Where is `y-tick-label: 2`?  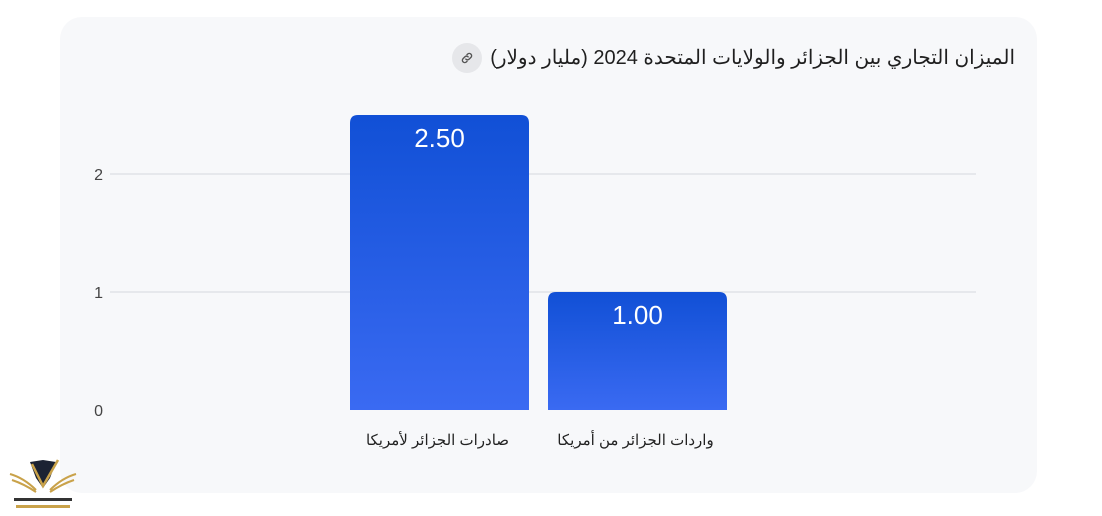
y-tick-label: 2 is located at coordinates (98, 175).